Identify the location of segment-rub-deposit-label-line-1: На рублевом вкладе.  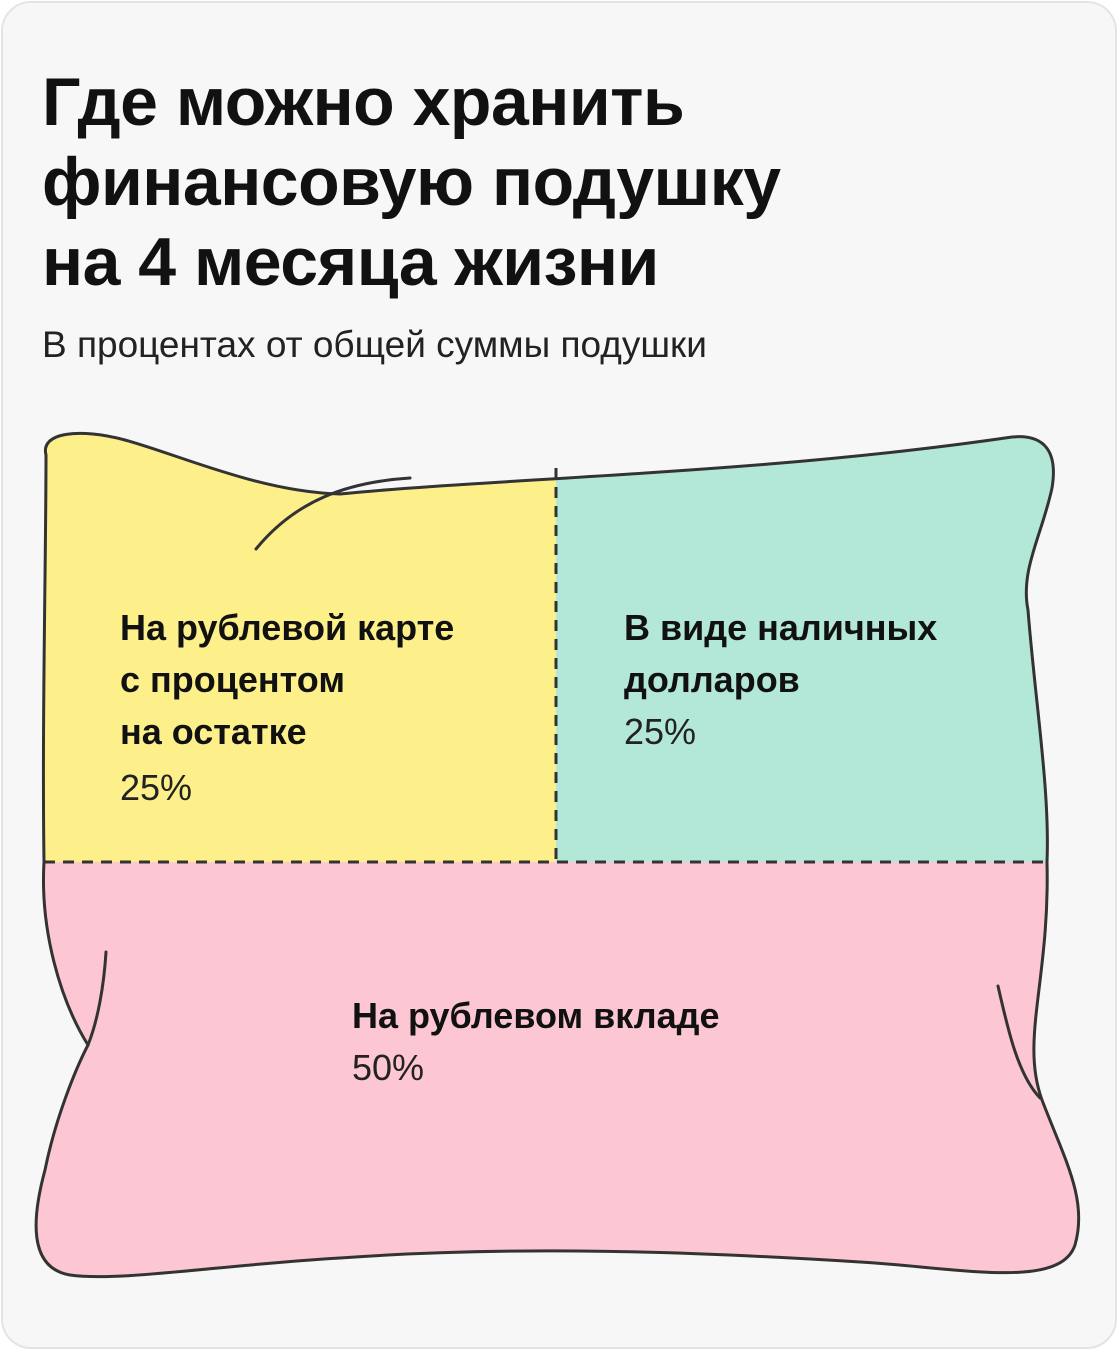
(535, 1015).